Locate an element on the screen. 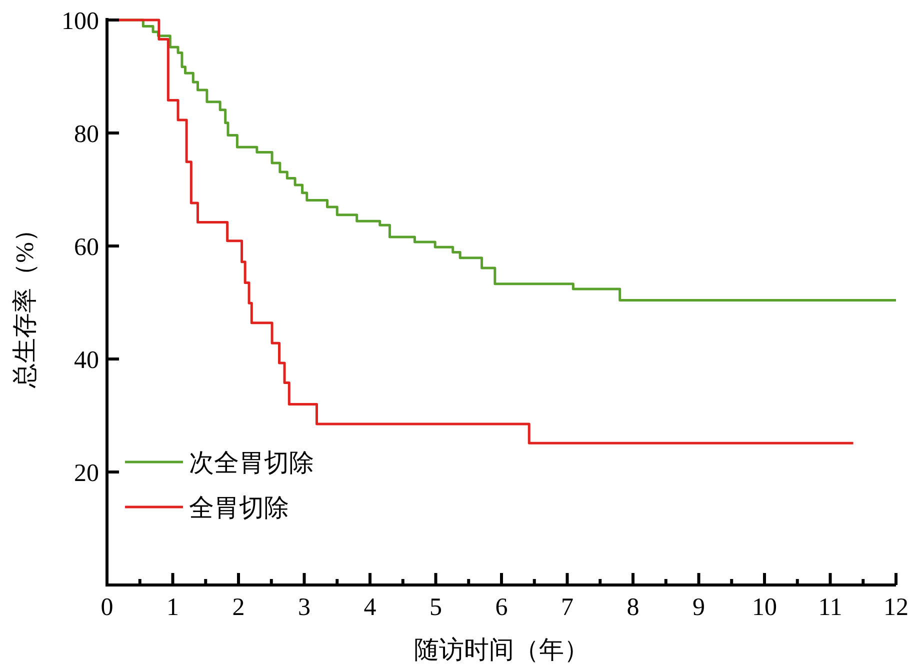 The height and width of the screenshot is (667, 917). x-axis-title: 随访时间（年） is located at coordinates (501, 650).